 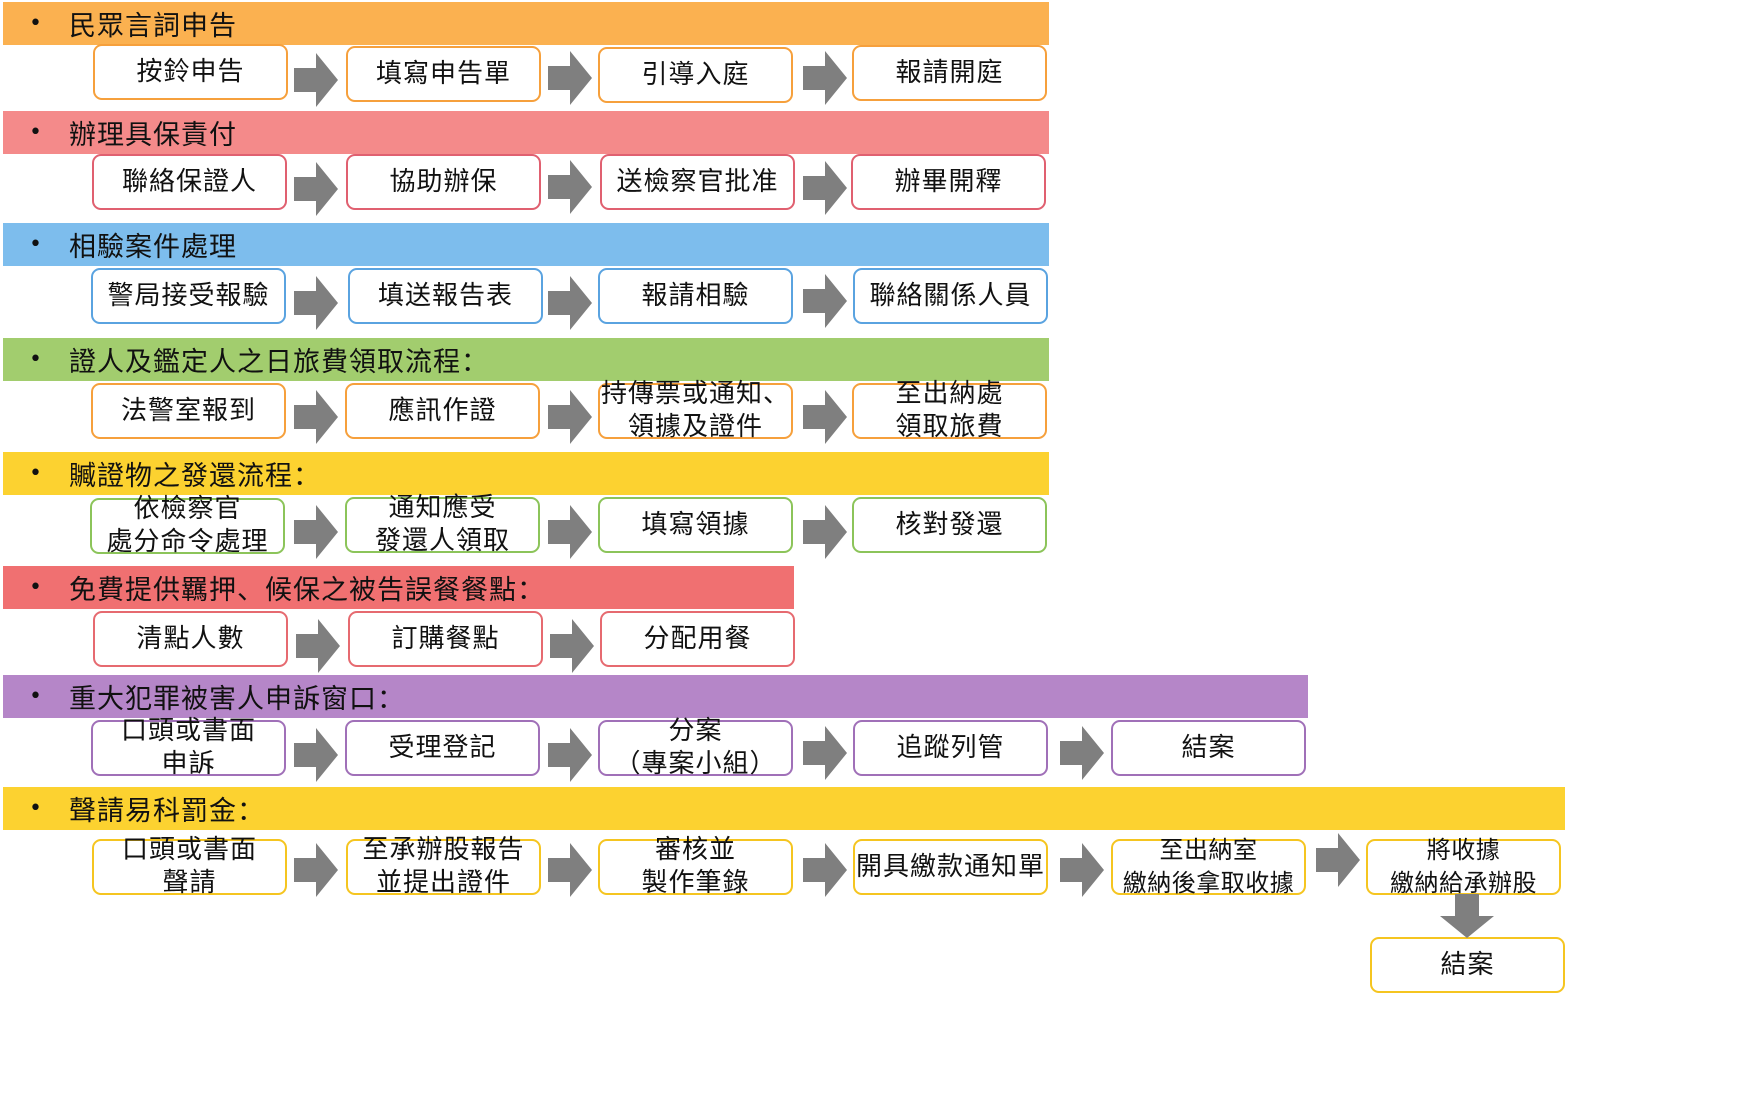 What do you see at coordinates (948, 182) in the screenshot?
I see `step-box: 辦畢開釋` at bounding box center [948, 182].